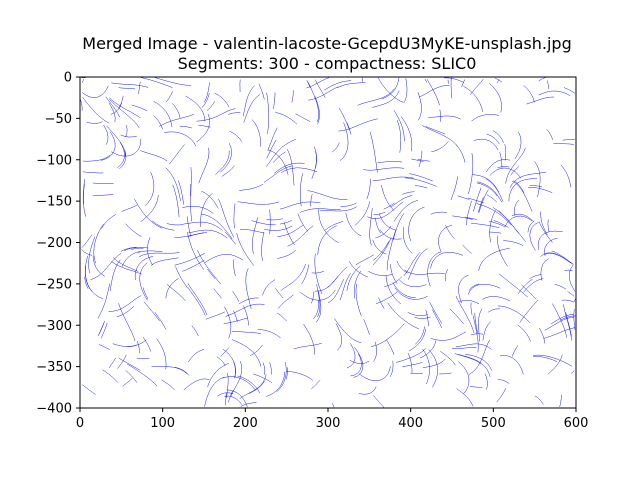 The image size is (640, 484). I want to click on x-axis: 0 100 200 300 400 500 600, so click(332, 419).